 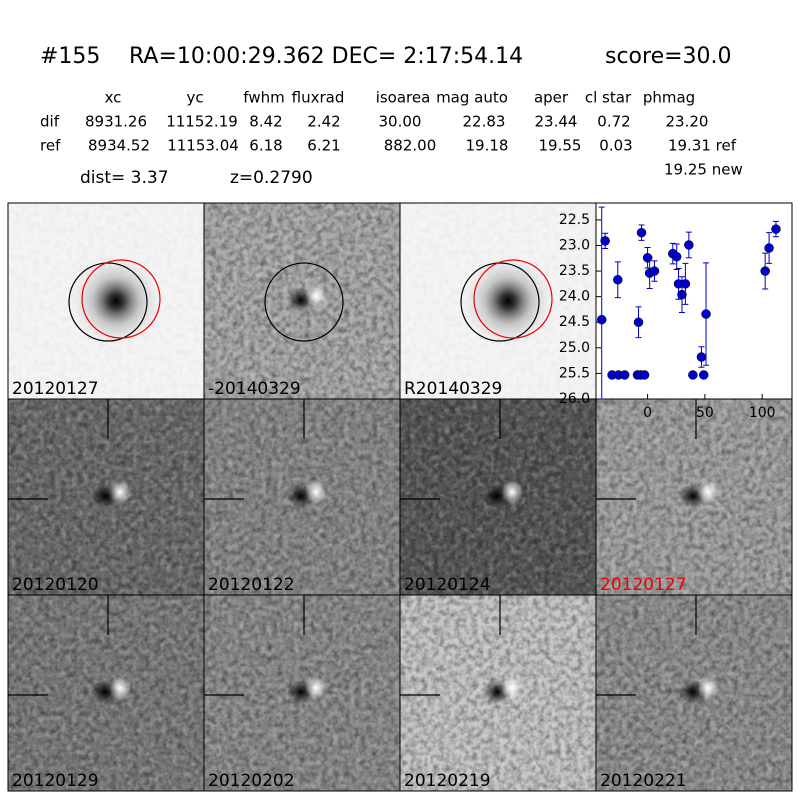 What do you see at coordinates (70, 56) in the screenshot?
I see `candidate-id: #155` at bounding box center [70, 56].